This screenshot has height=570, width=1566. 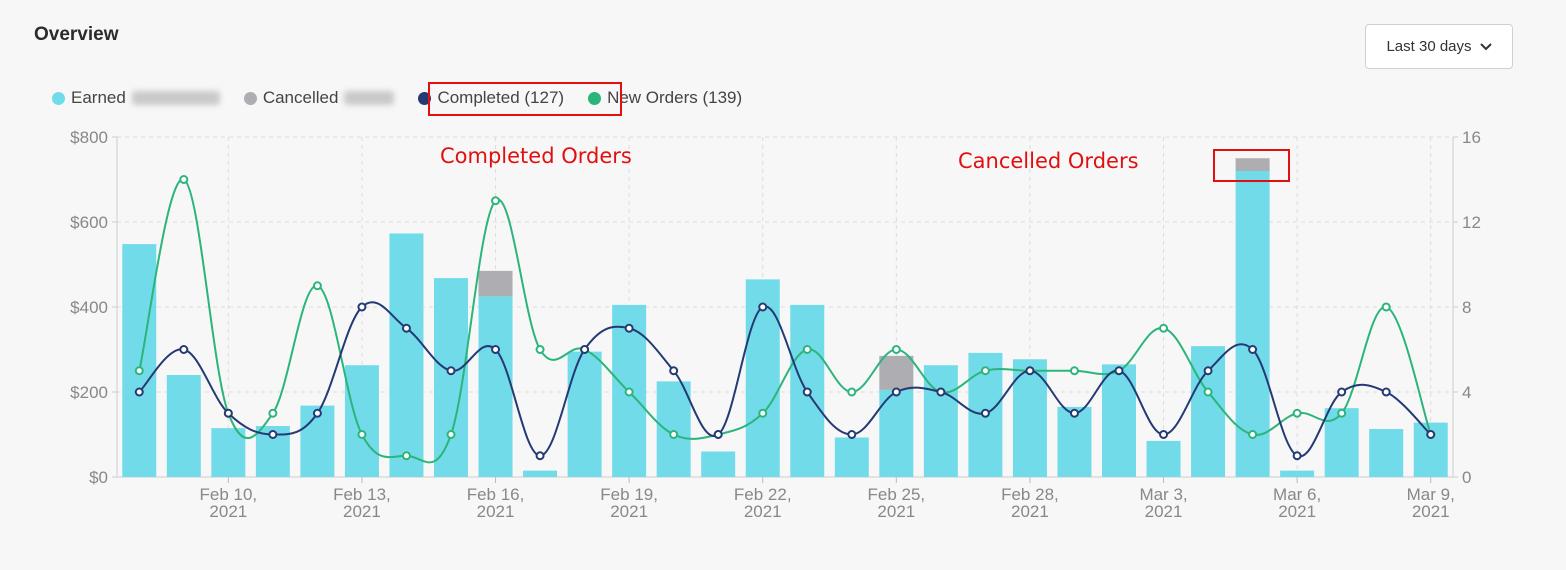 What do you see at coordinates (98, 477) in the screenshot?
I see `y-left-tick-label: $0` at bounding box center [98, 477].